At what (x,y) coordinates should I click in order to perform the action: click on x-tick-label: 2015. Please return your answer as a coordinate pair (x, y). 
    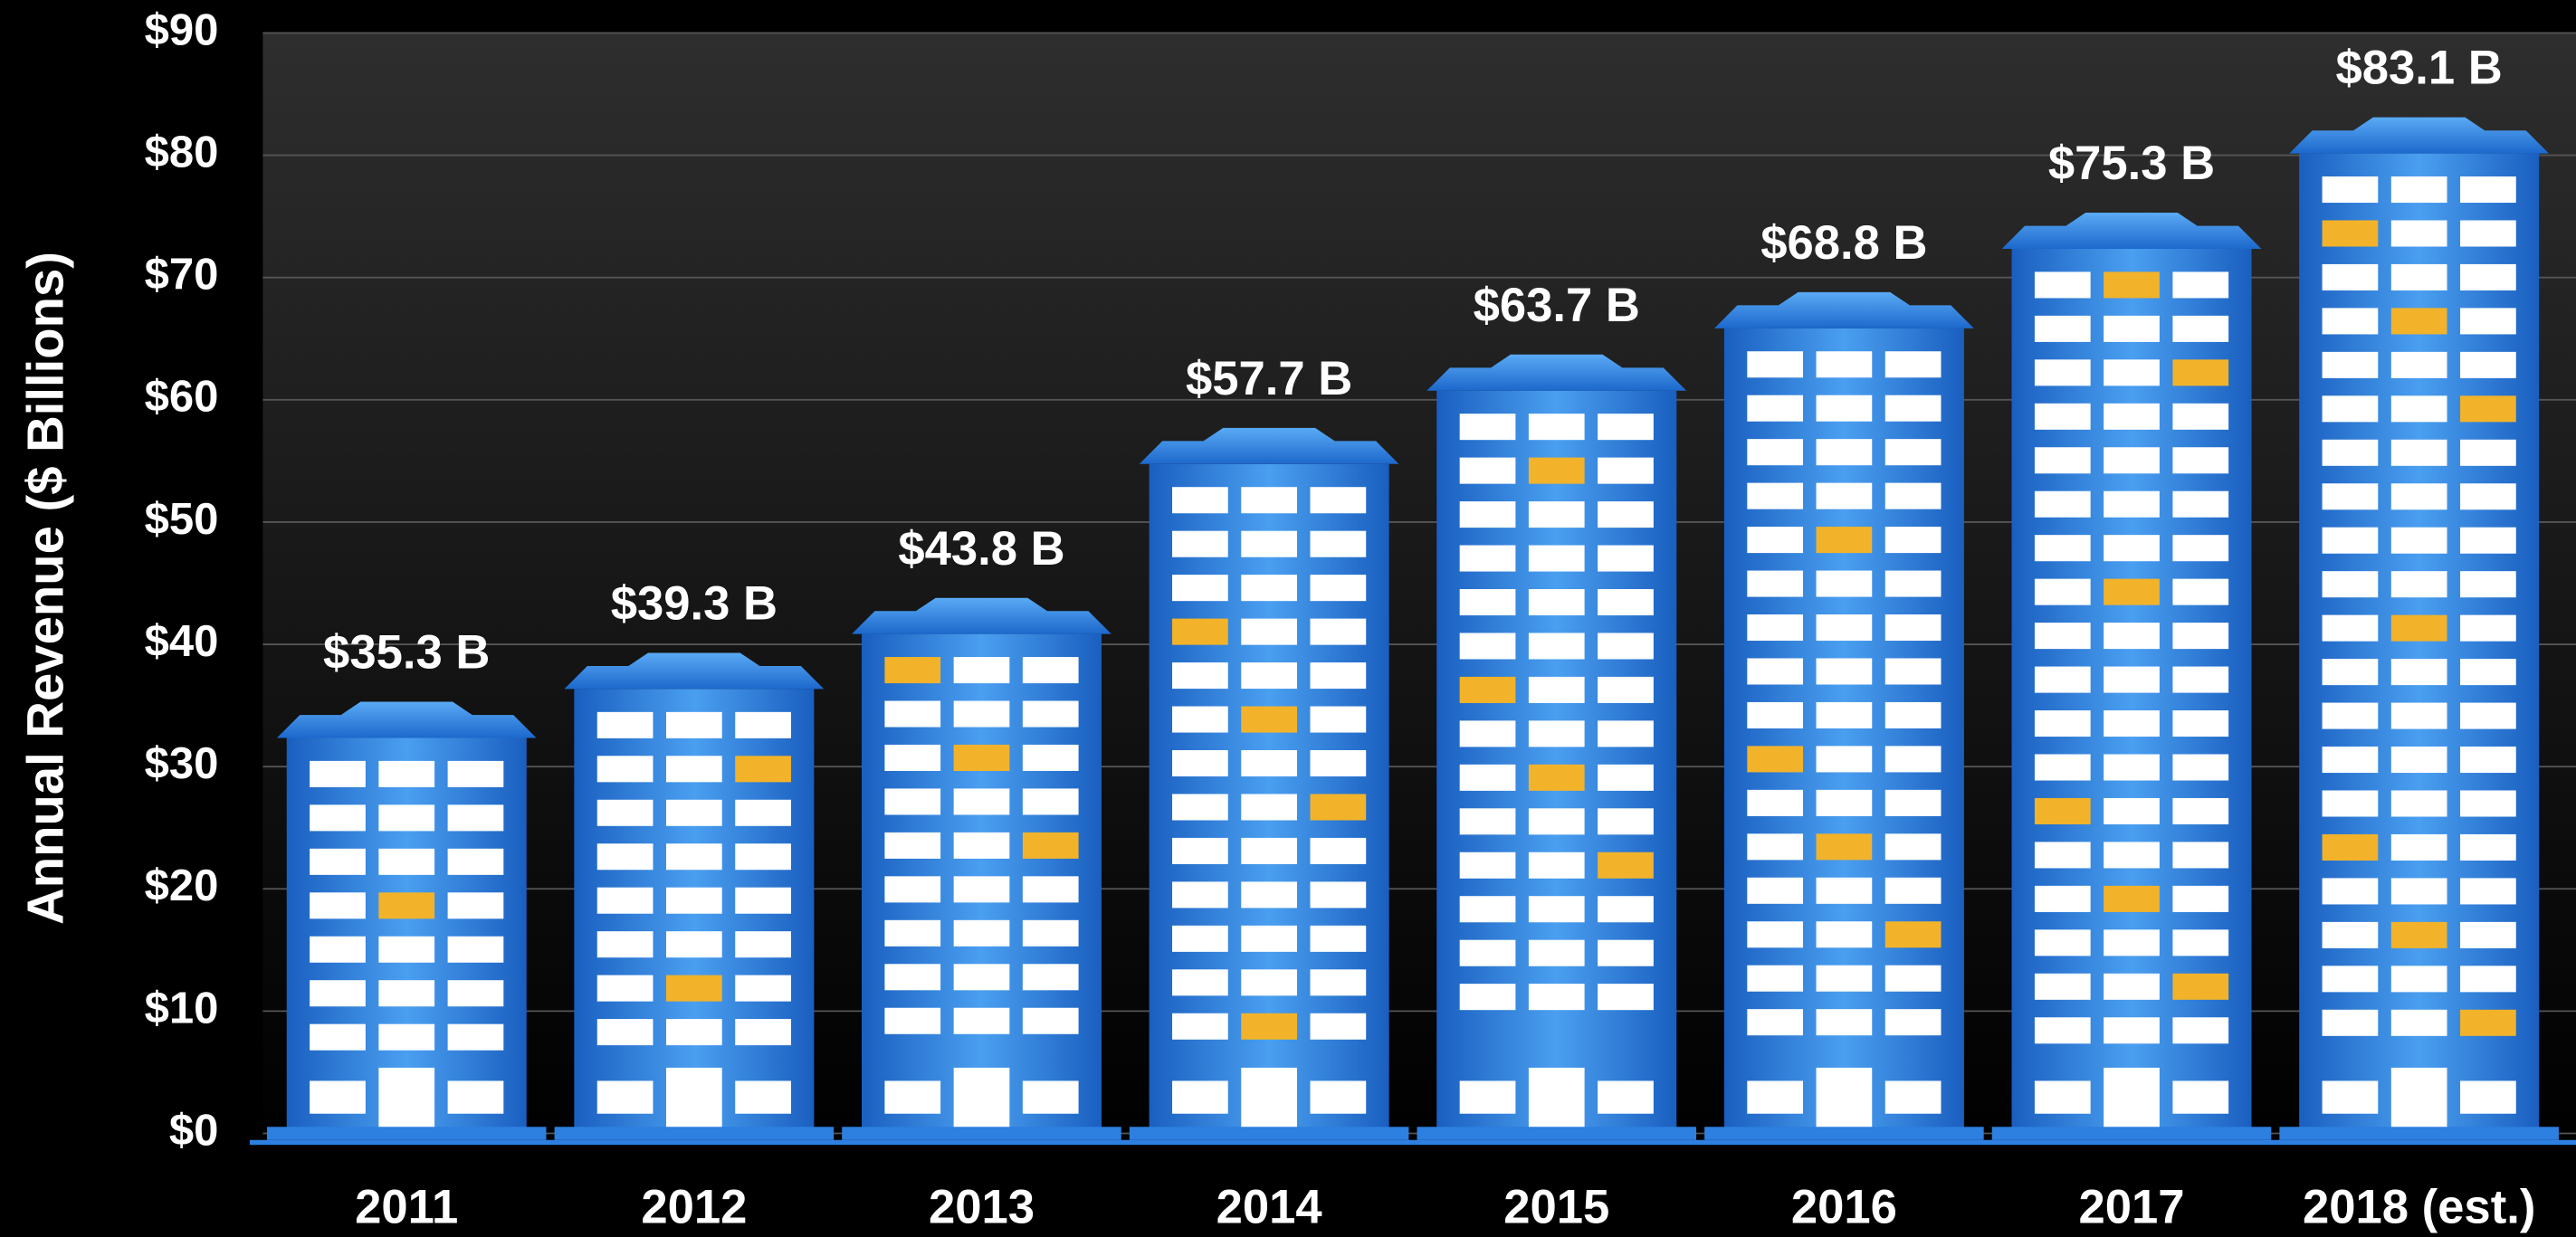
    Looking at the image, I should click on (1556, 1207).